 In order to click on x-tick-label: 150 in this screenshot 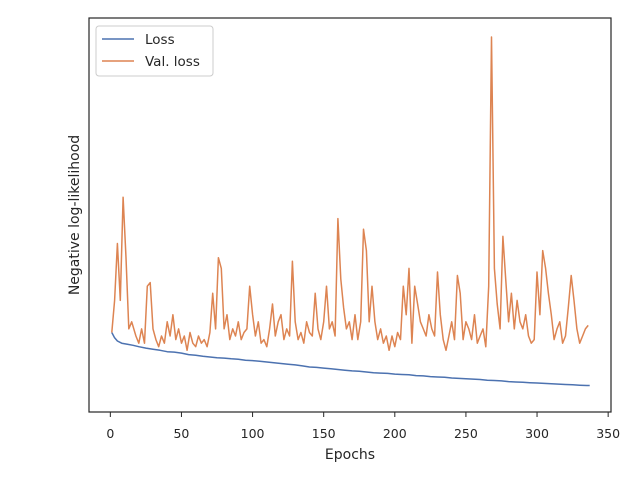, I will do `click(324, 433)`.